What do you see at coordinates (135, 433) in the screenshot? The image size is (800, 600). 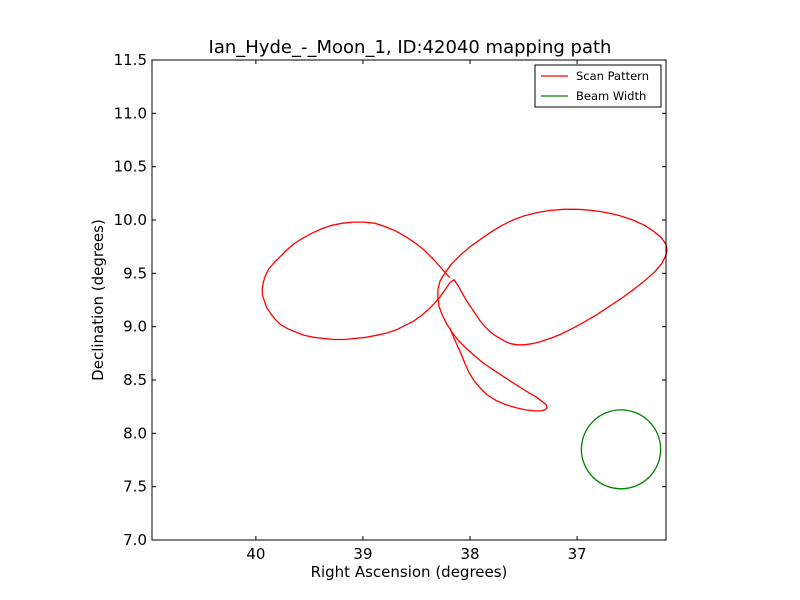 I see `y-tick-label: 8.0` at bounding box center [135, 433].